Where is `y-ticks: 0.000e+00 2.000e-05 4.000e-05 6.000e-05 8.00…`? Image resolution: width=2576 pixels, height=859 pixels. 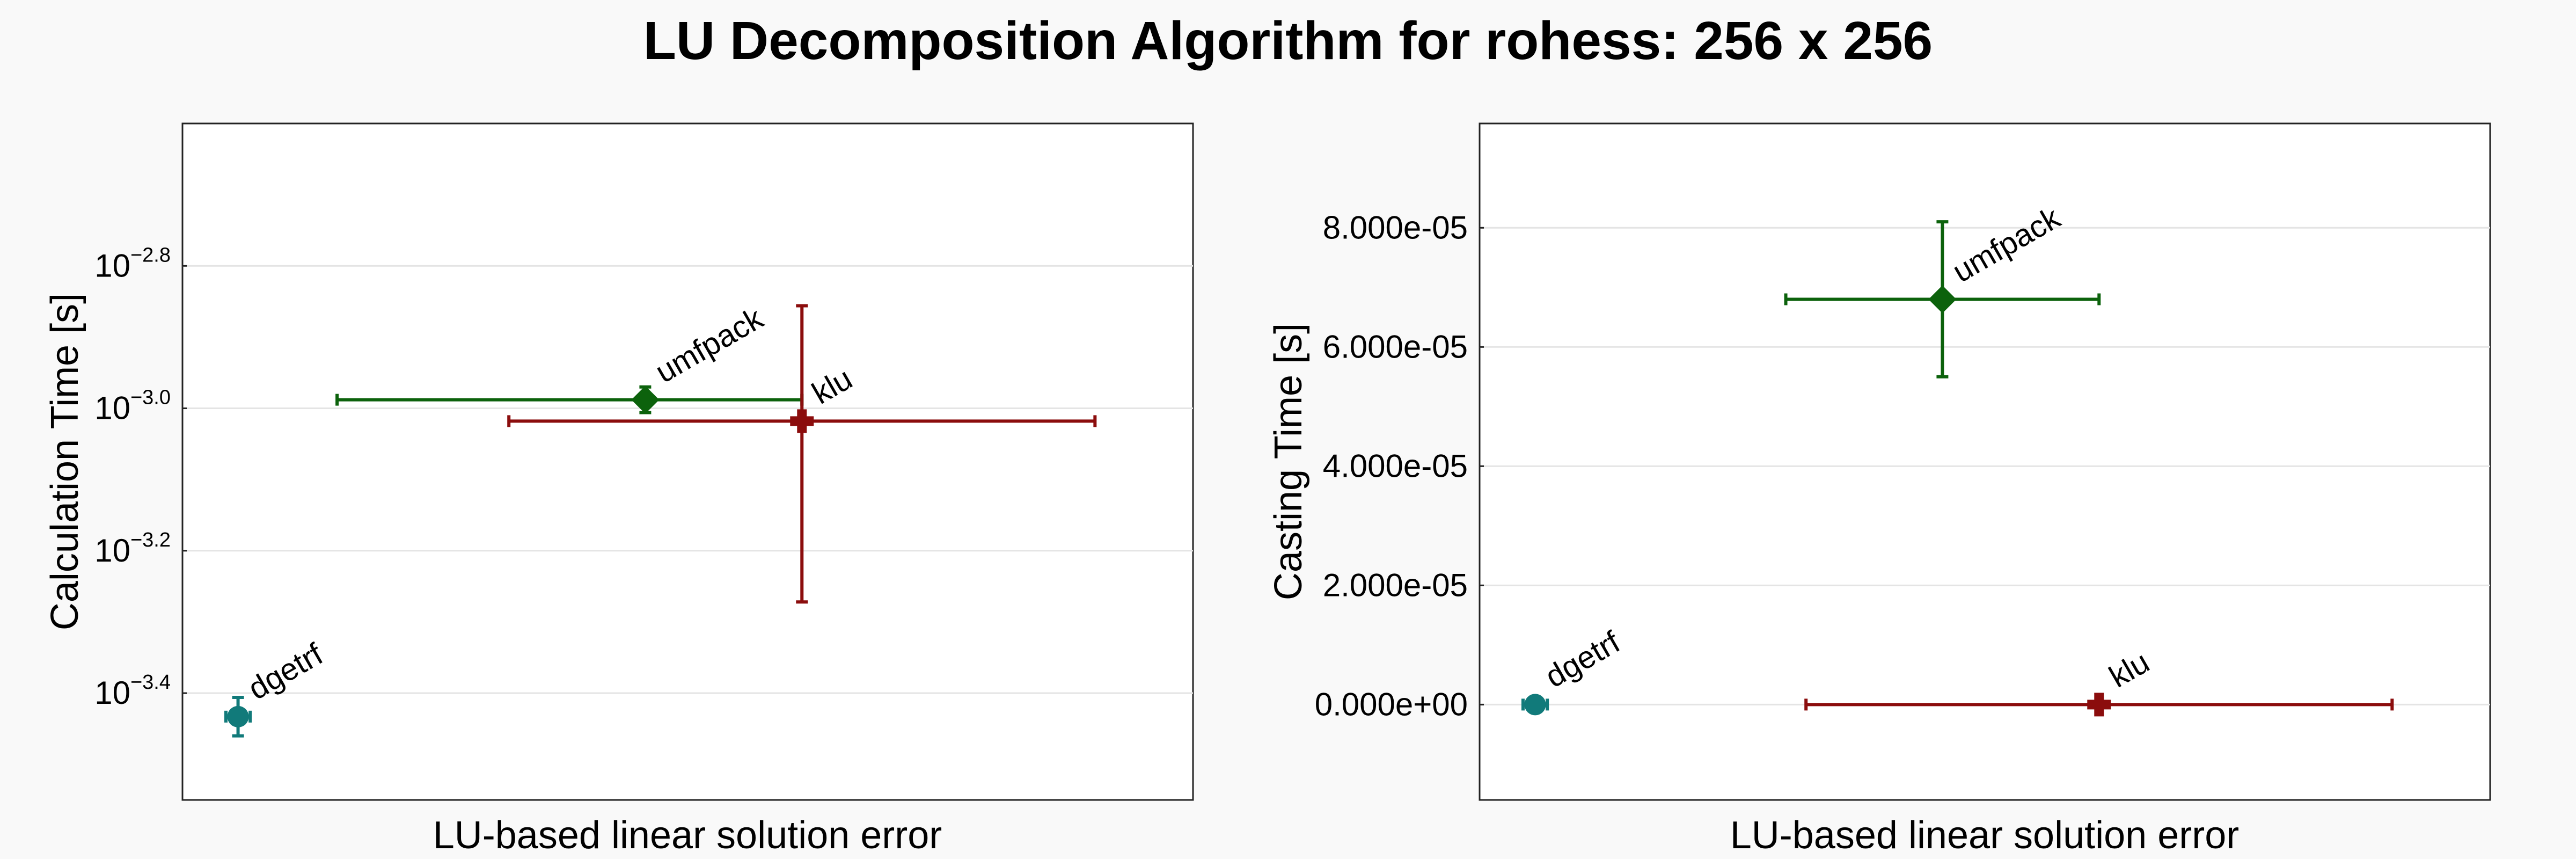 y-ticks: 0.000e+00 2.000e-05 4.000e-05 6.000e-05 8.00… is located at coordinates (1399, 465).